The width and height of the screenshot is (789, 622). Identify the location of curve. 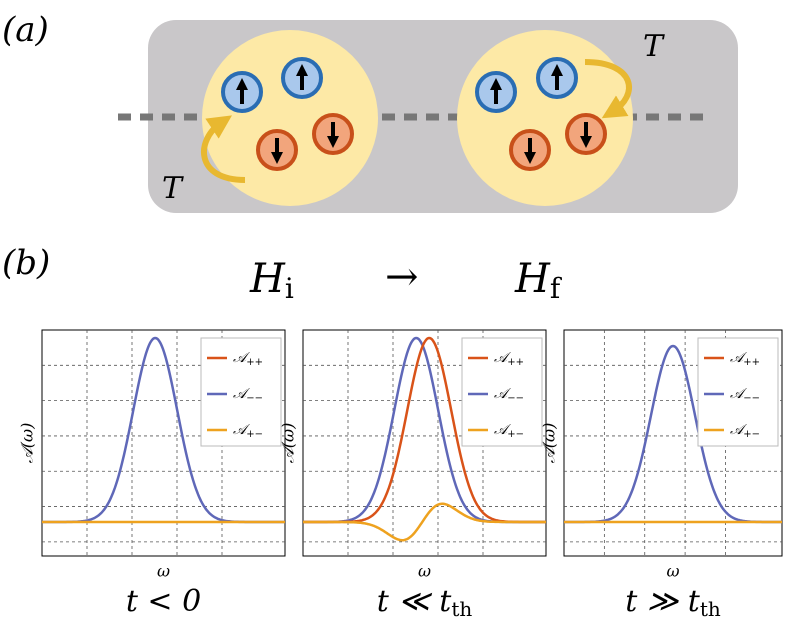
(424, 522).